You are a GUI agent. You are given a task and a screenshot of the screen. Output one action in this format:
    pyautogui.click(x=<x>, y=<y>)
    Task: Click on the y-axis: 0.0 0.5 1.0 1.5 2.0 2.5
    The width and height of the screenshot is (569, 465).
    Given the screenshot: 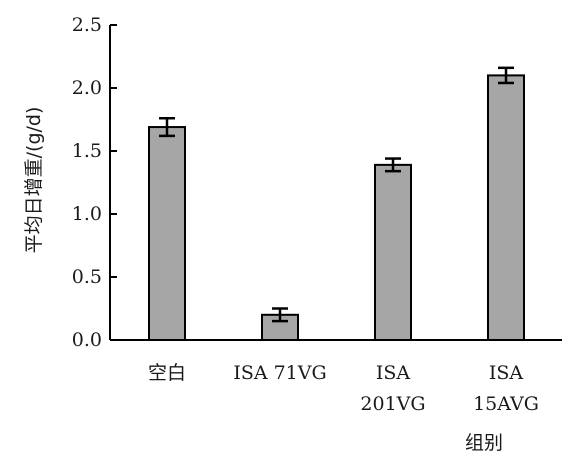 What is the action you would take?
    pyautogui.click(x=94, y=182)
    